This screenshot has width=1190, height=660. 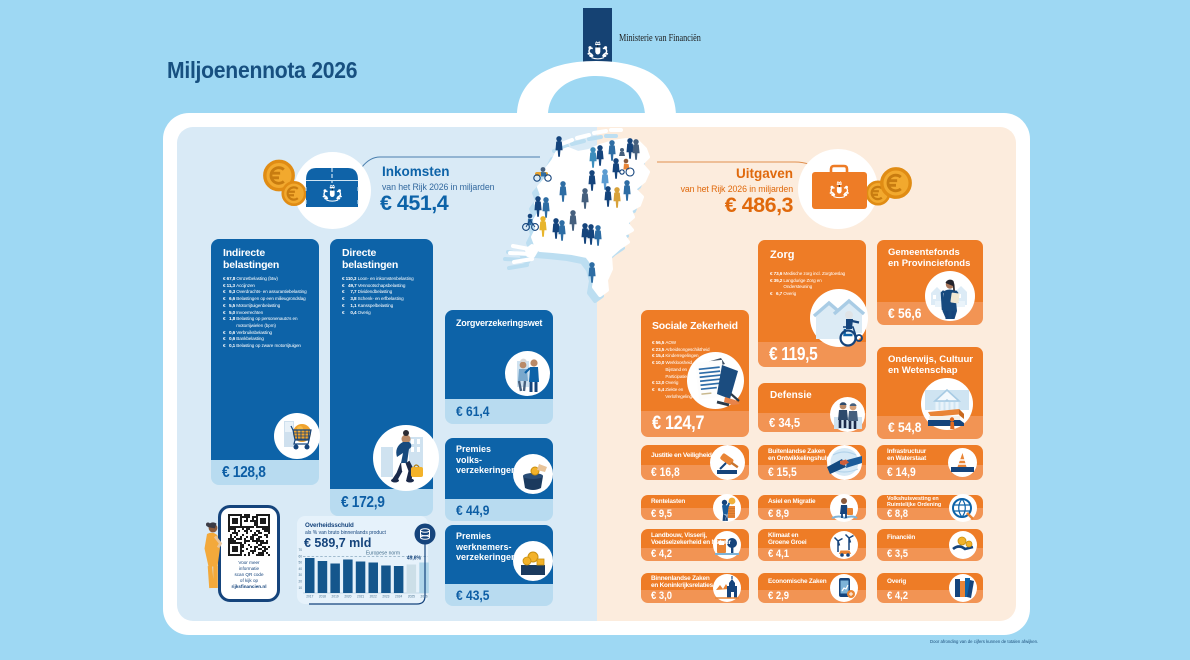 I want to click on svg-text: 2026, so click(x=424, y=597).